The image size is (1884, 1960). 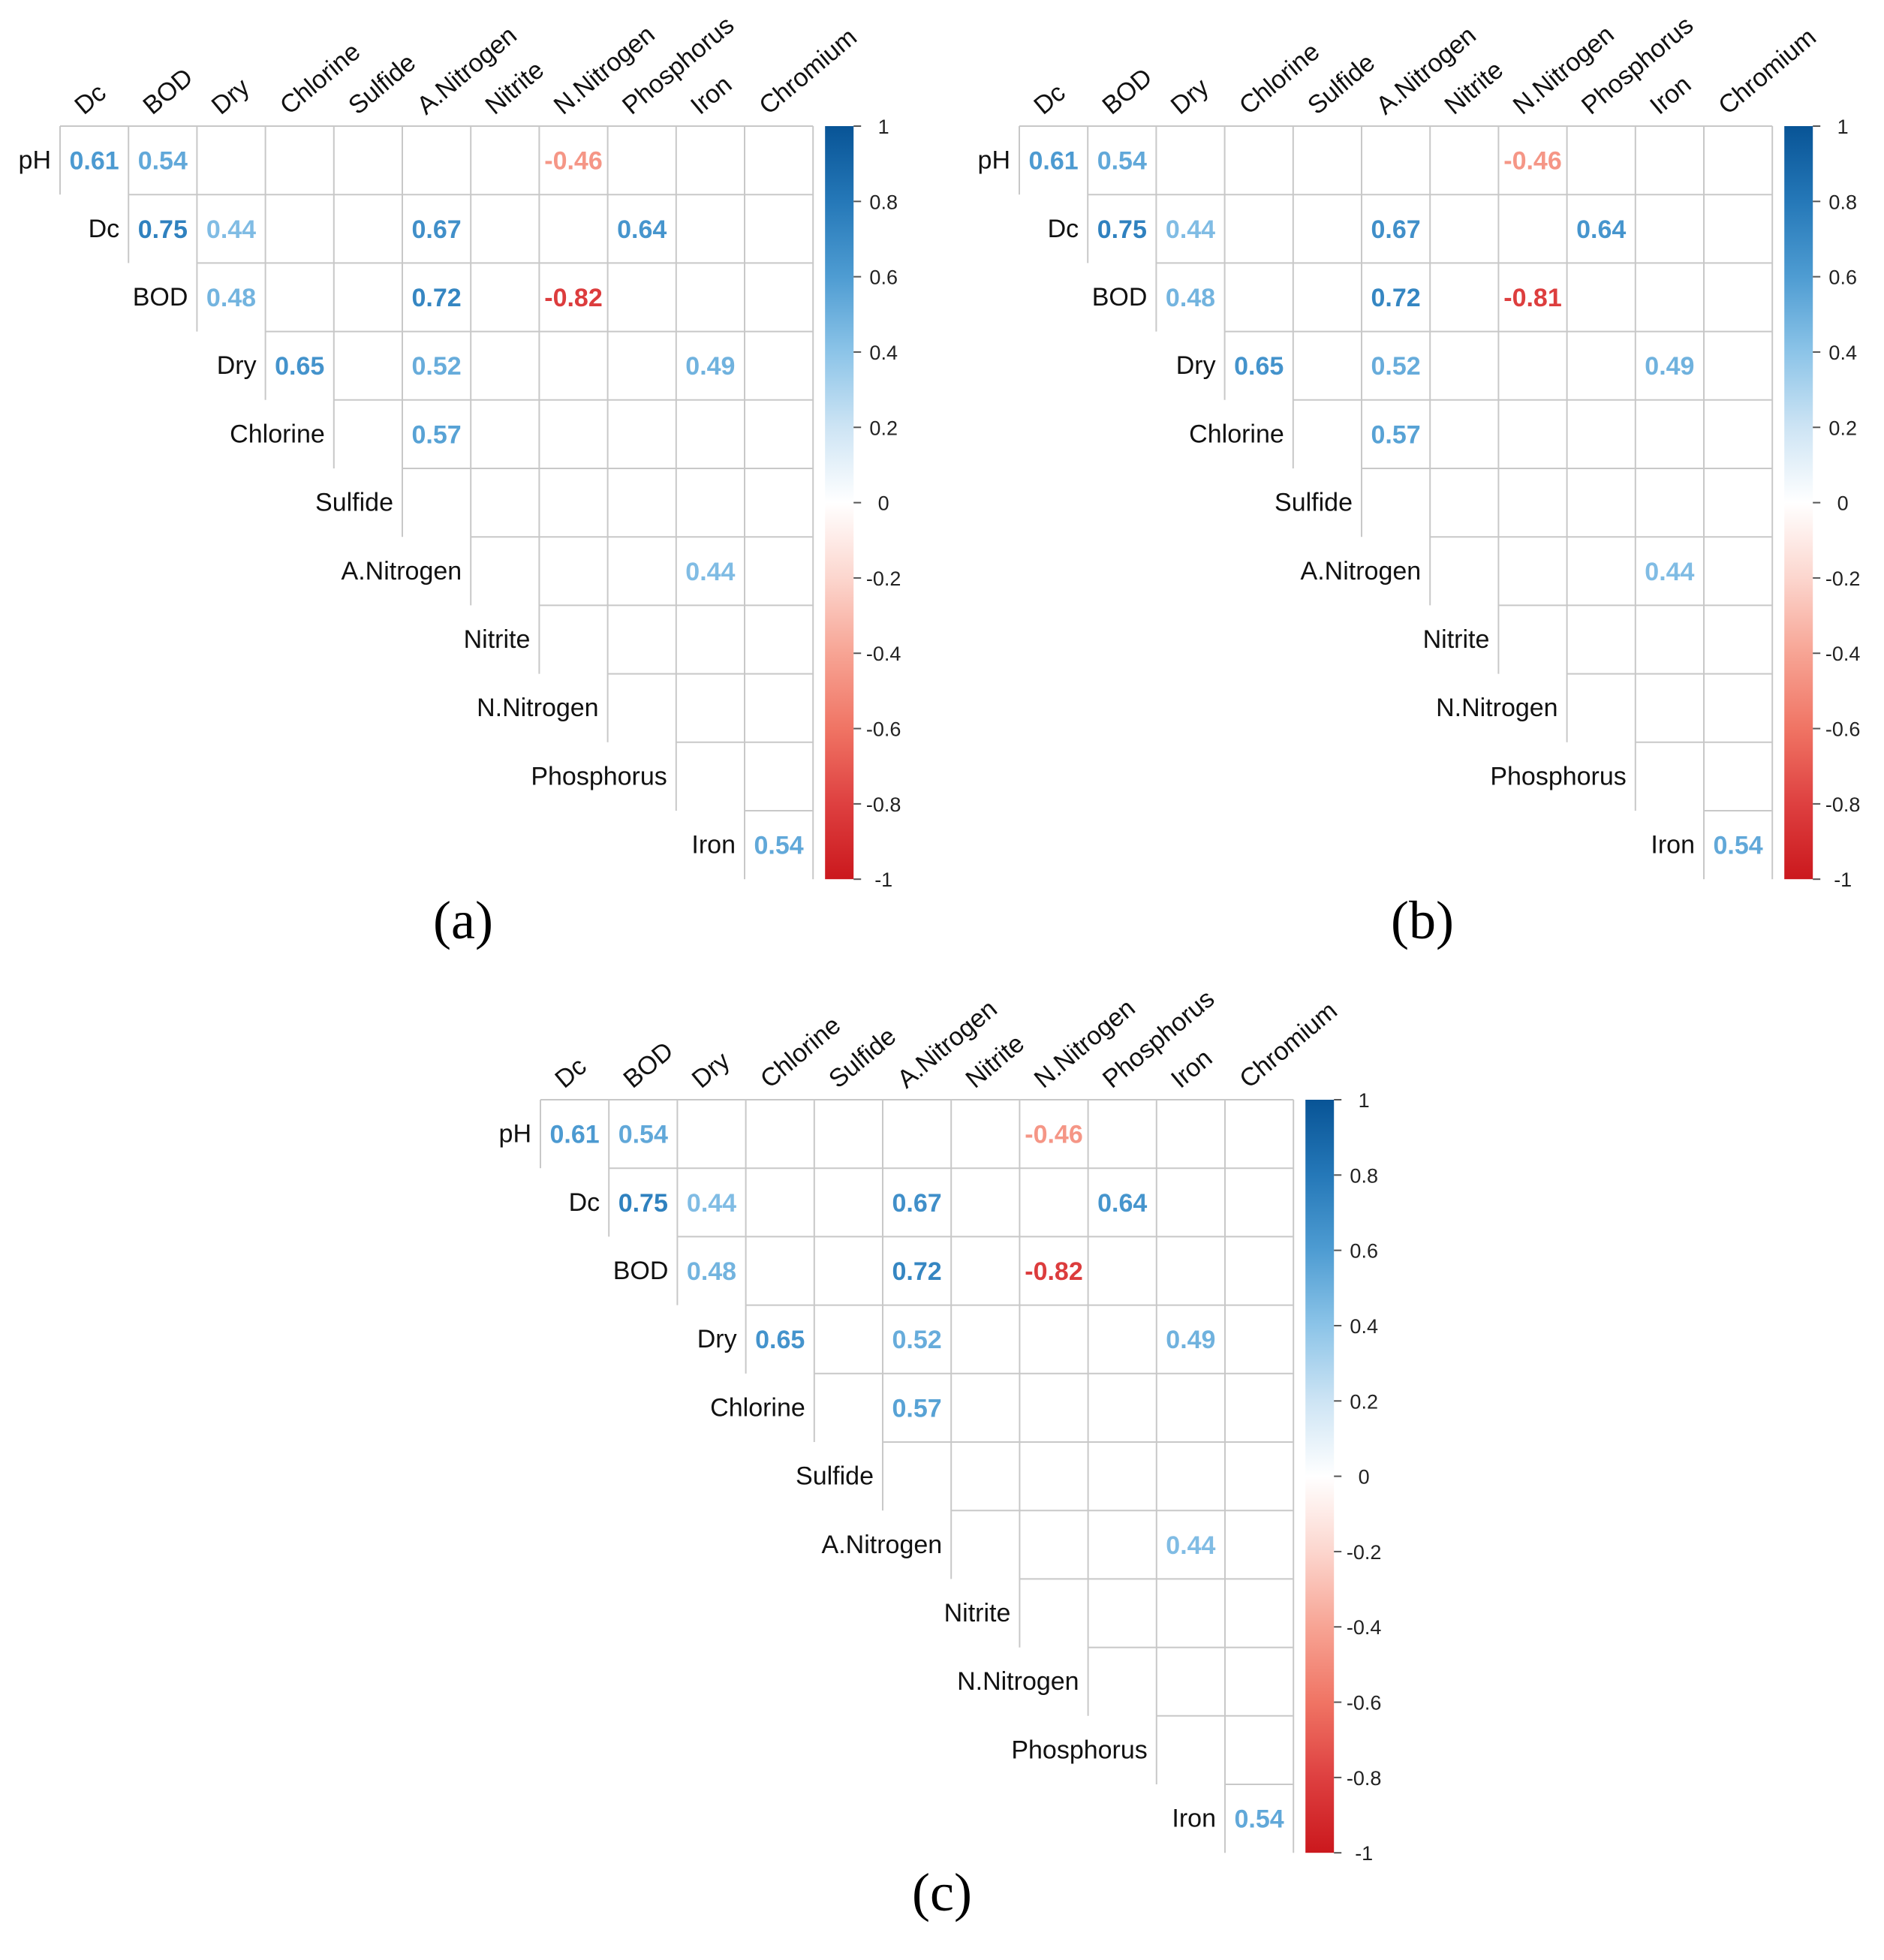 I want to click on correlation-value: 0.75, so click(x=1122, y=229).